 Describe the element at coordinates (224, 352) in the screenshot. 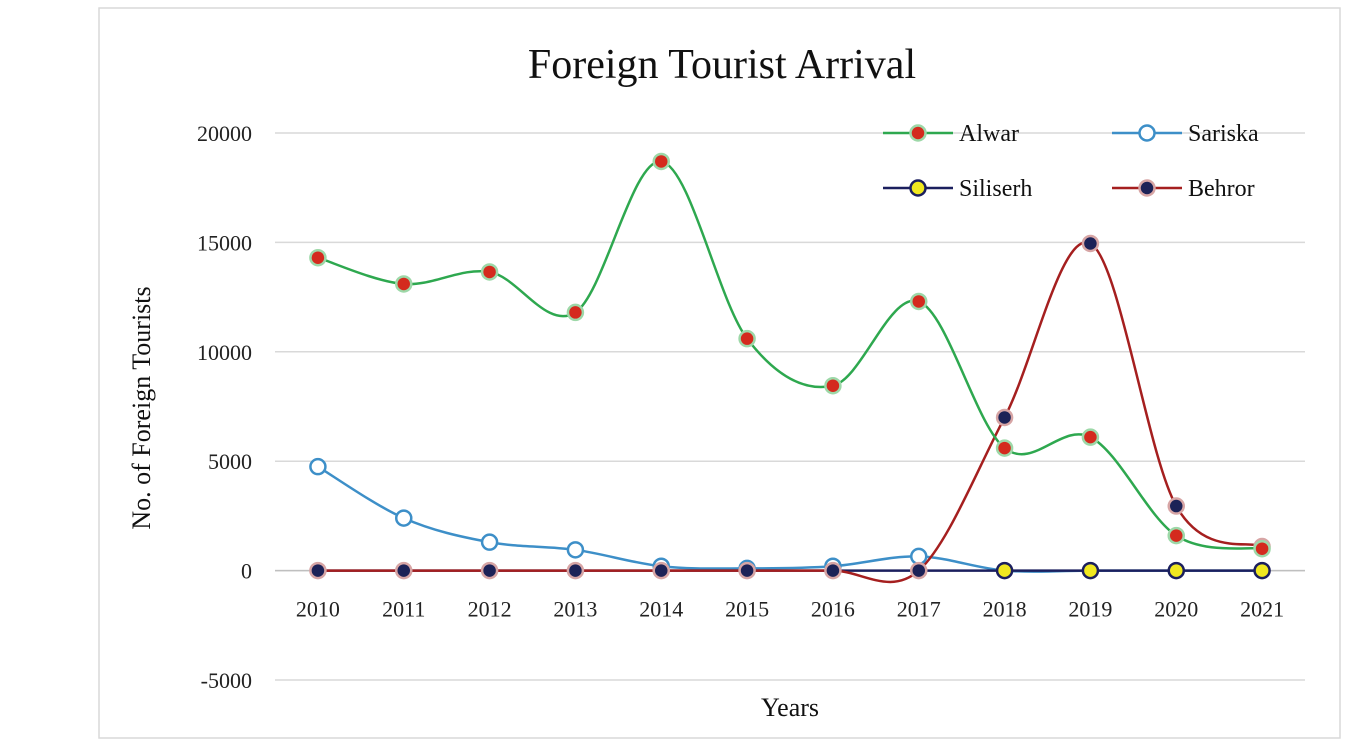

I see `y-tick-label: 10000` at that location.